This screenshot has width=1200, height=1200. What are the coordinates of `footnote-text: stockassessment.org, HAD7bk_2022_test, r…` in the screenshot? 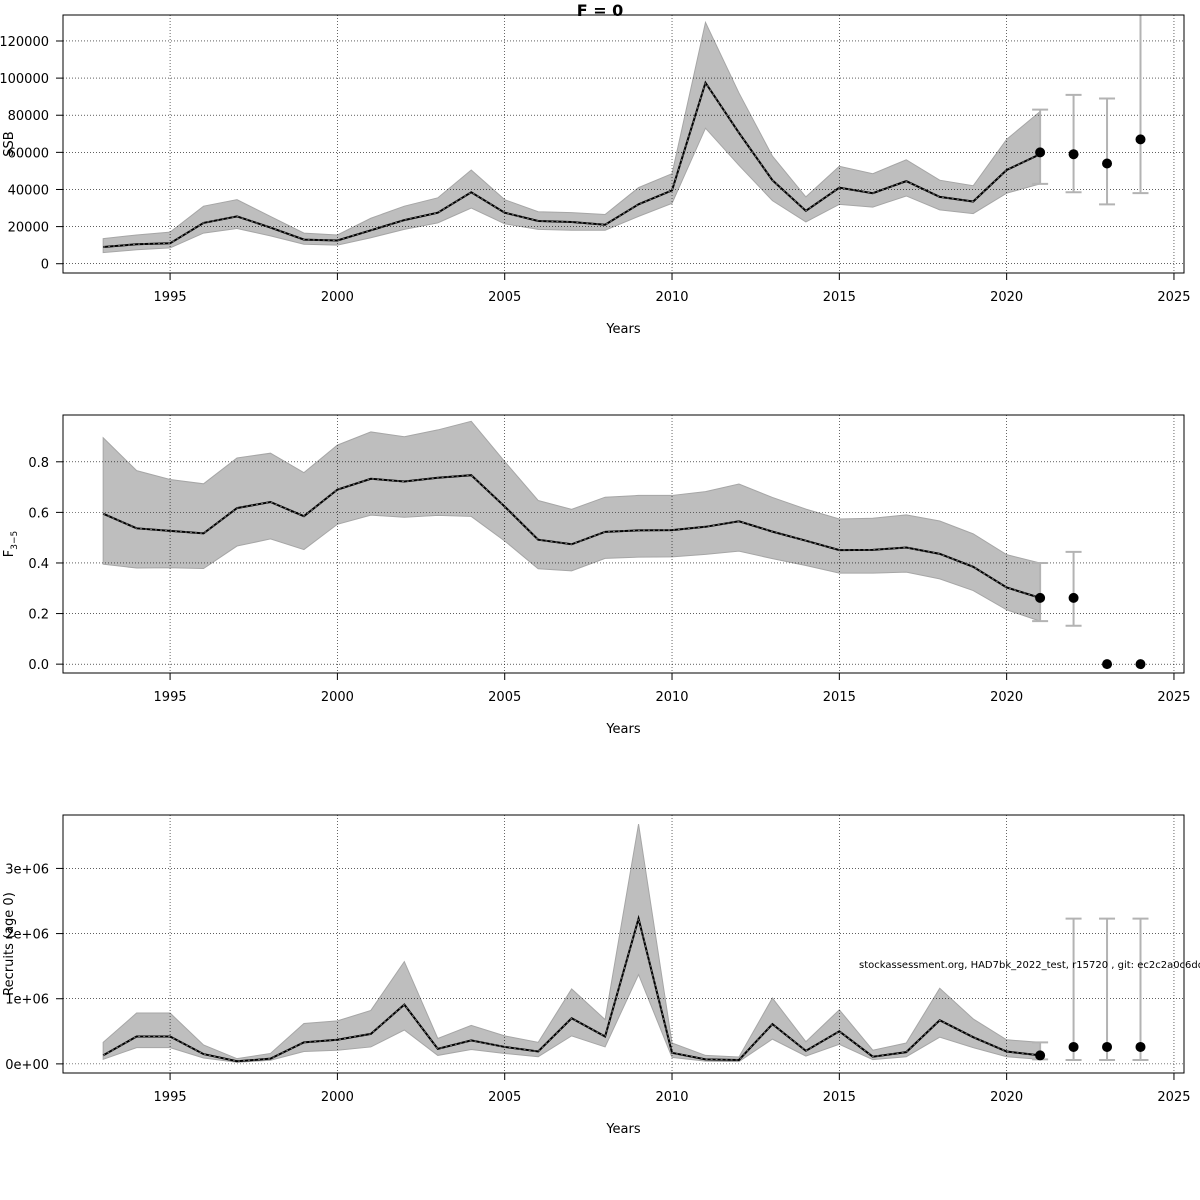 It's located at (1029, 965).